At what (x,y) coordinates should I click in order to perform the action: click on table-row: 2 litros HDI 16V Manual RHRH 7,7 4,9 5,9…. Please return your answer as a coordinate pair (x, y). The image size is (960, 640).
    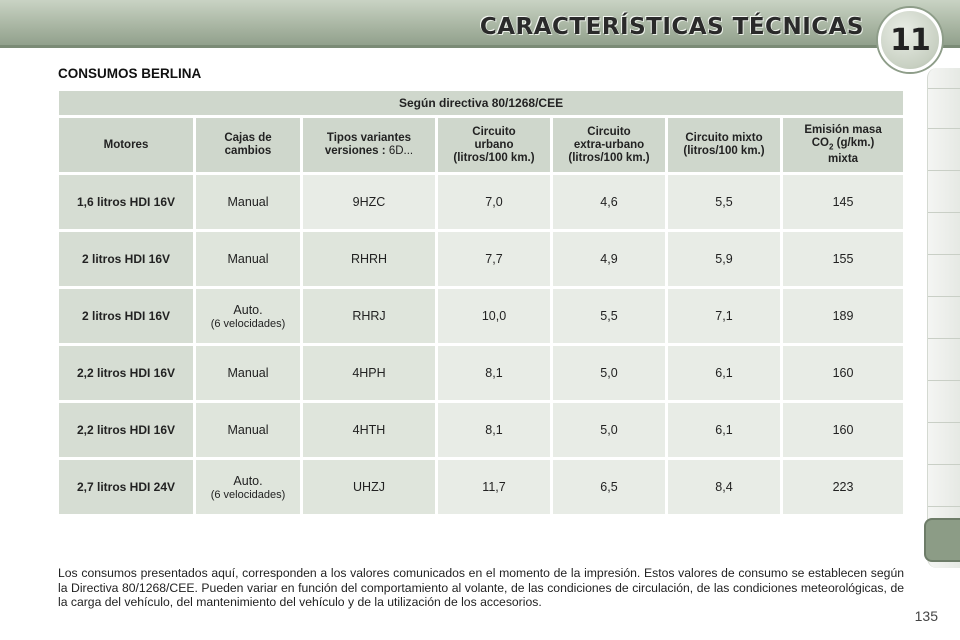
    Looking at the image, I should click on (481, 259).